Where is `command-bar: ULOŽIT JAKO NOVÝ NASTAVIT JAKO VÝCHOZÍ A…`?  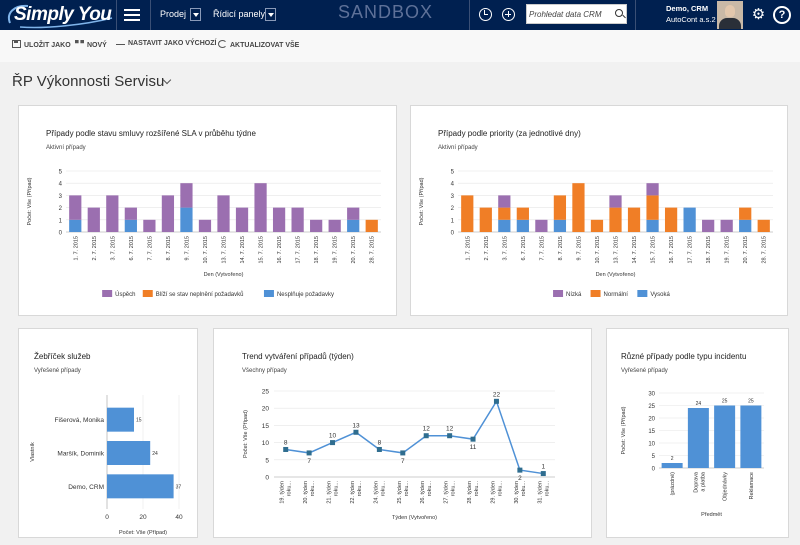 command-bar: ULOŽIT JAKO NOVÝ NASTAVIT JAKO VÝCHOZÍ A… is located at coordinates (400, 46).